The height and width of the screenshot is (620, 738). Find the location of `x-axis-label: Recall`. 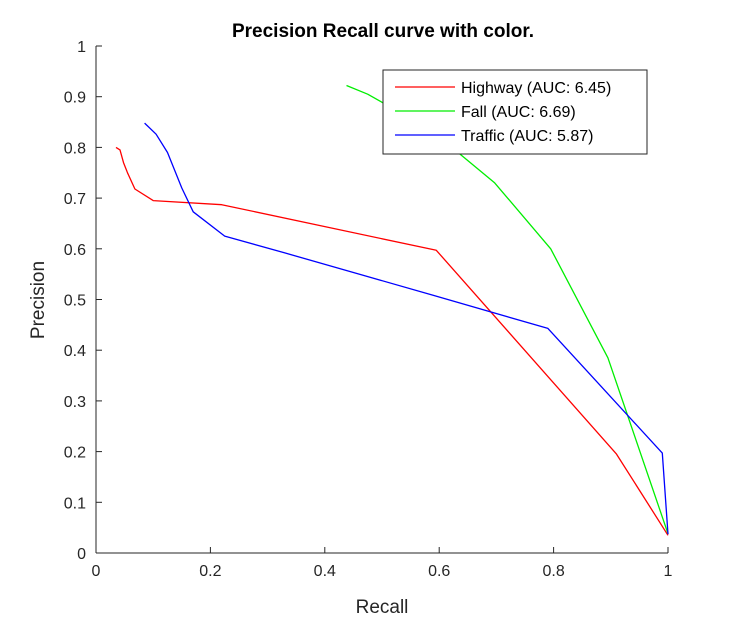

x-axis-label: Recall is located at coordinates (382, 607).